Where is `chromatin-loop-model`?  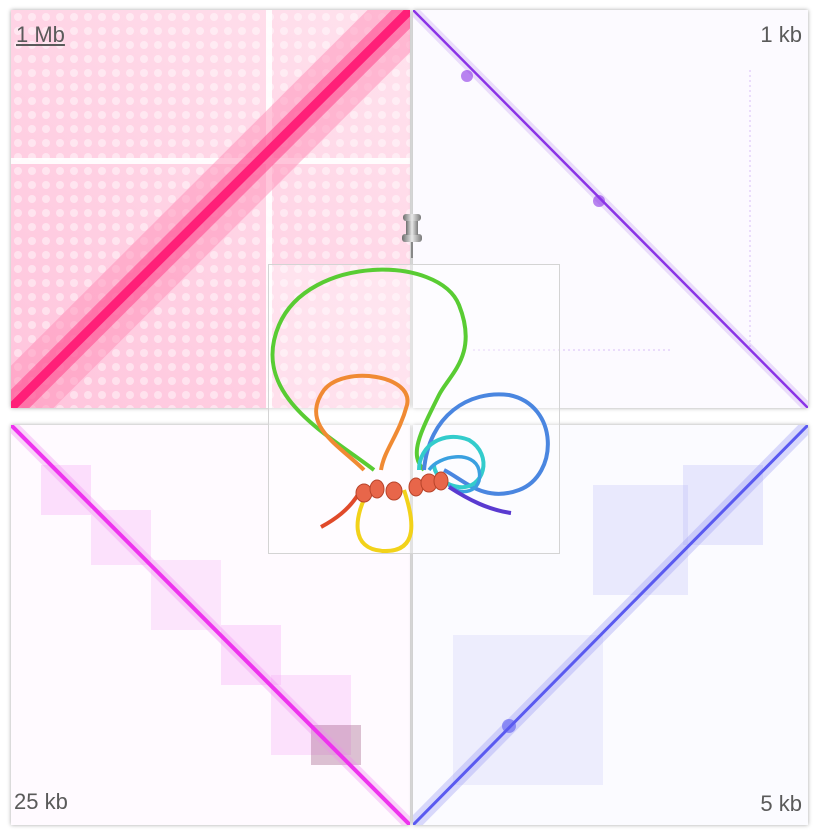 chromatin-loop-model is located at coordinates (410, 410).